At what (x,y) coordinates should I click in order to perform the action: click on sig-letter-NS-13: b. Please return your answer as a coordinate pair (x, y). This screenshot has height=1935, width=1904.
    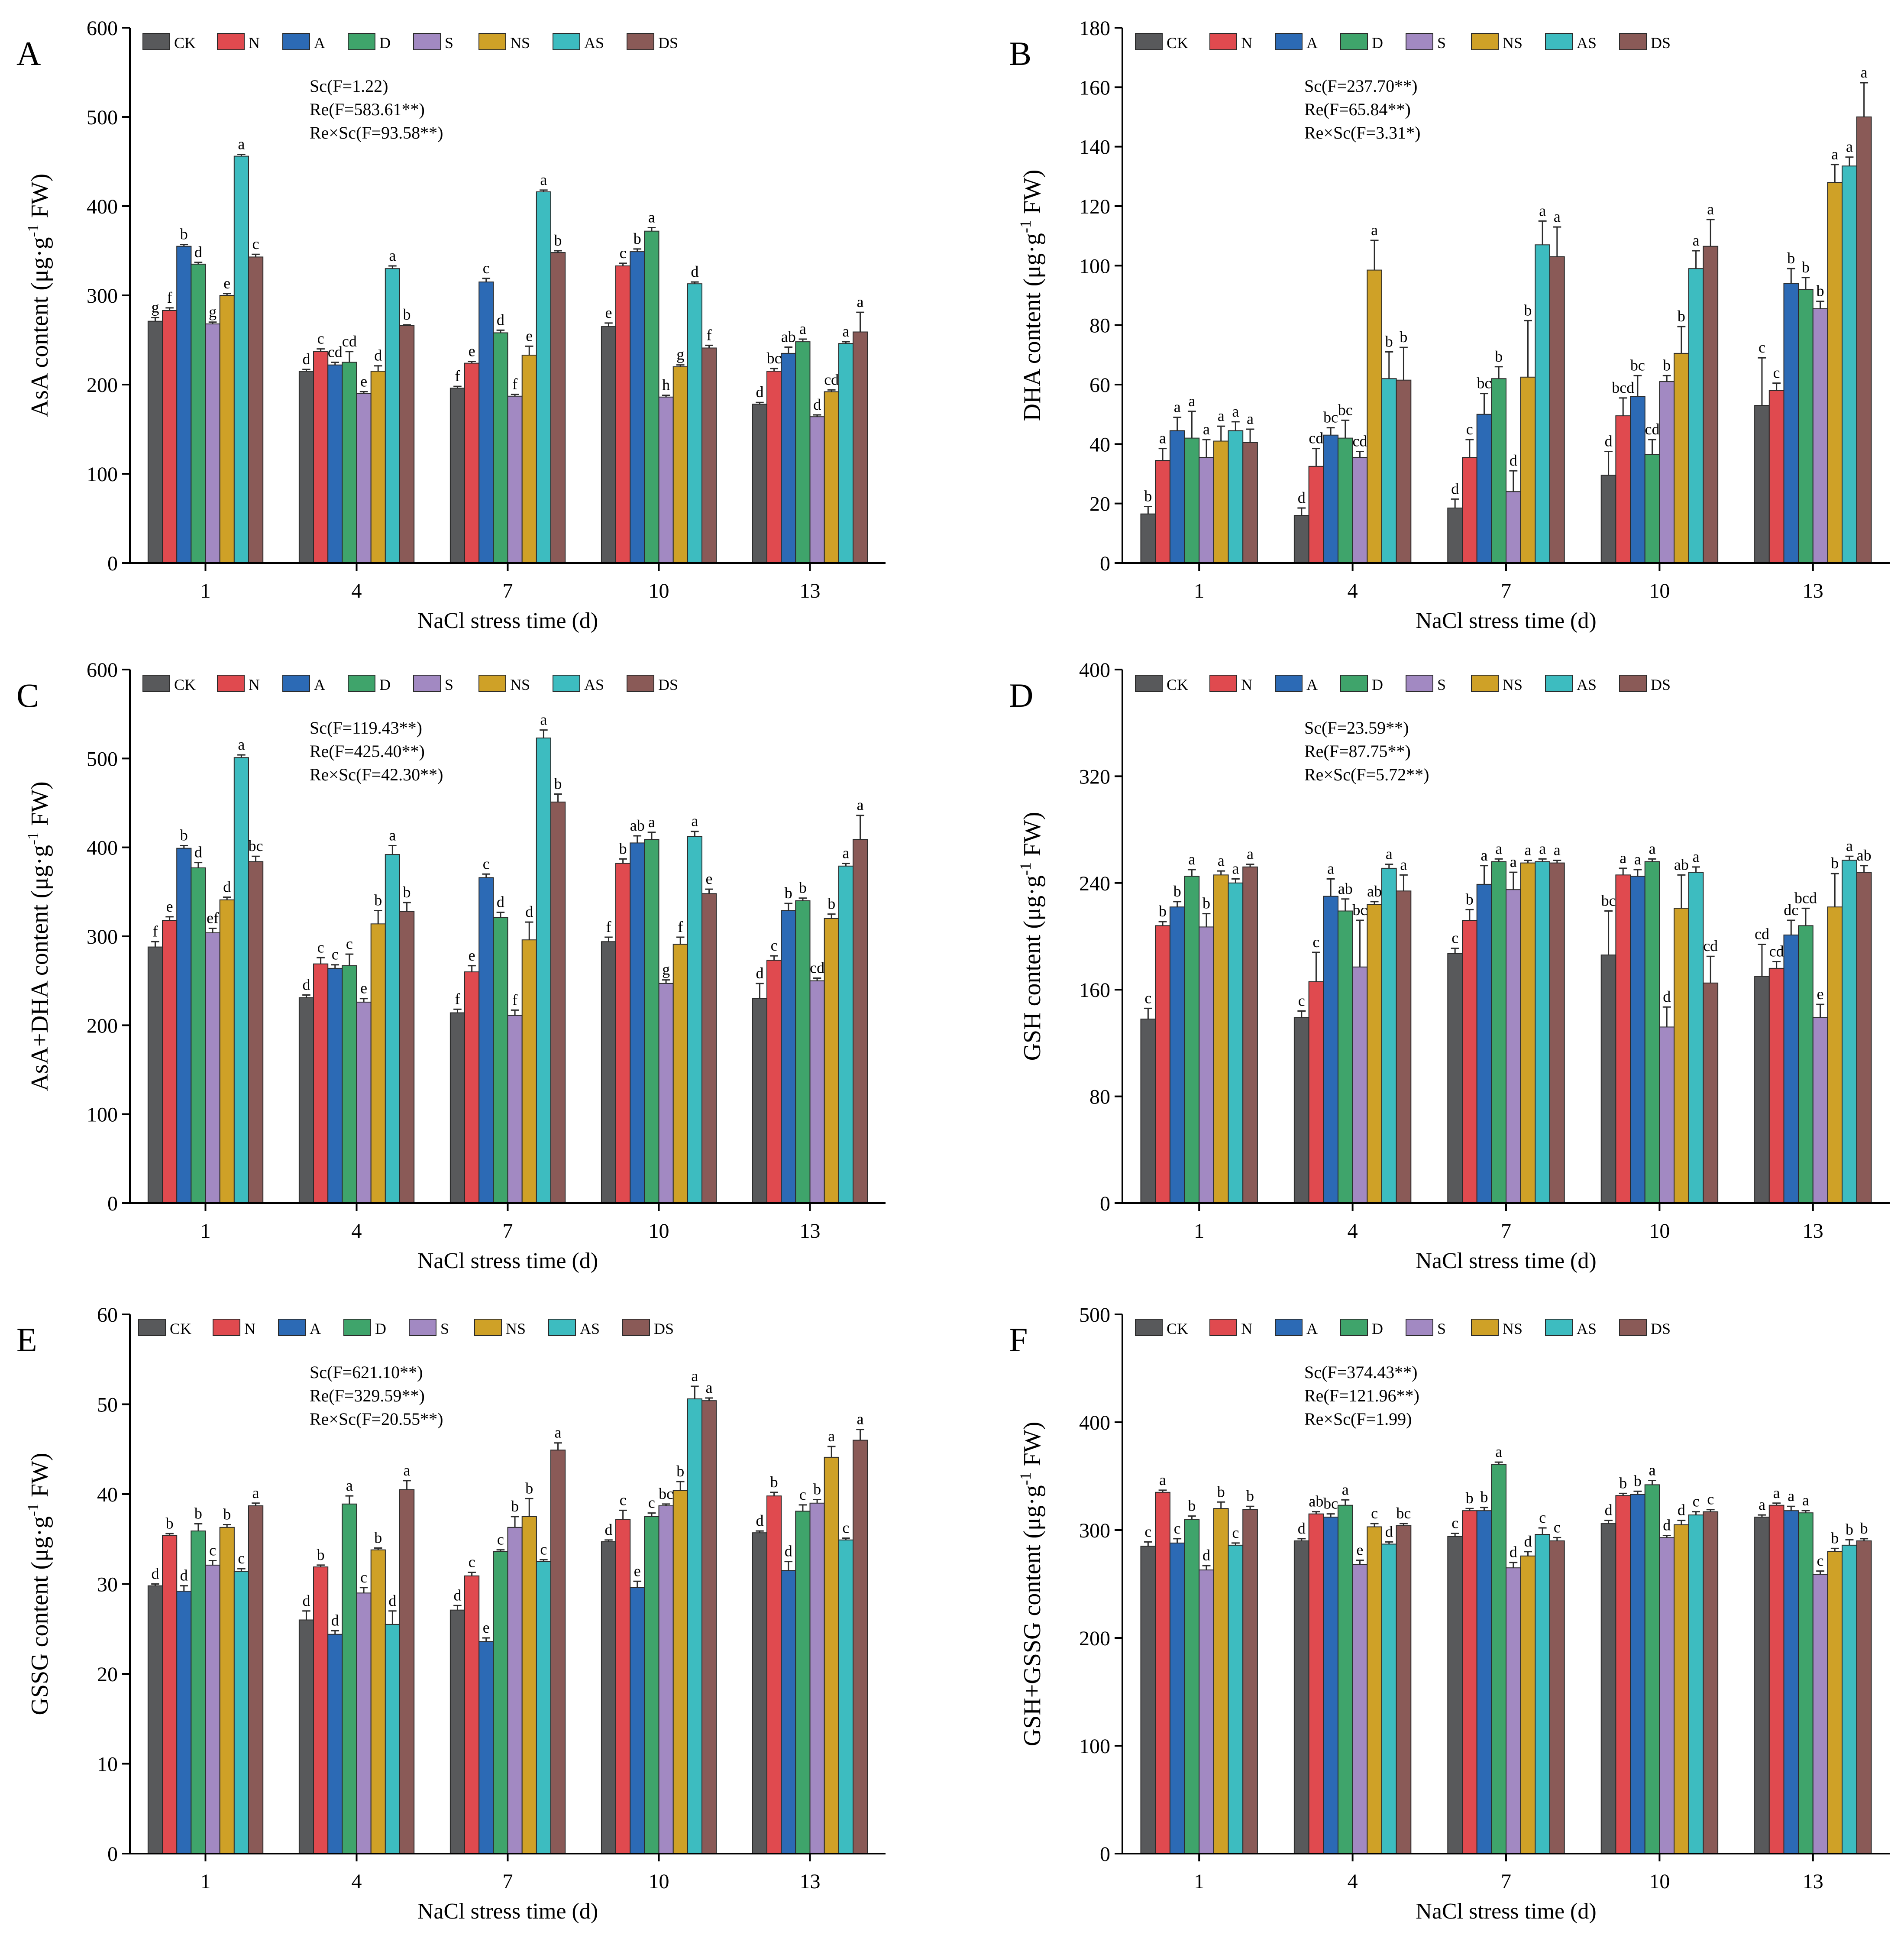
    Looking at the image, I should click on (831, 903).